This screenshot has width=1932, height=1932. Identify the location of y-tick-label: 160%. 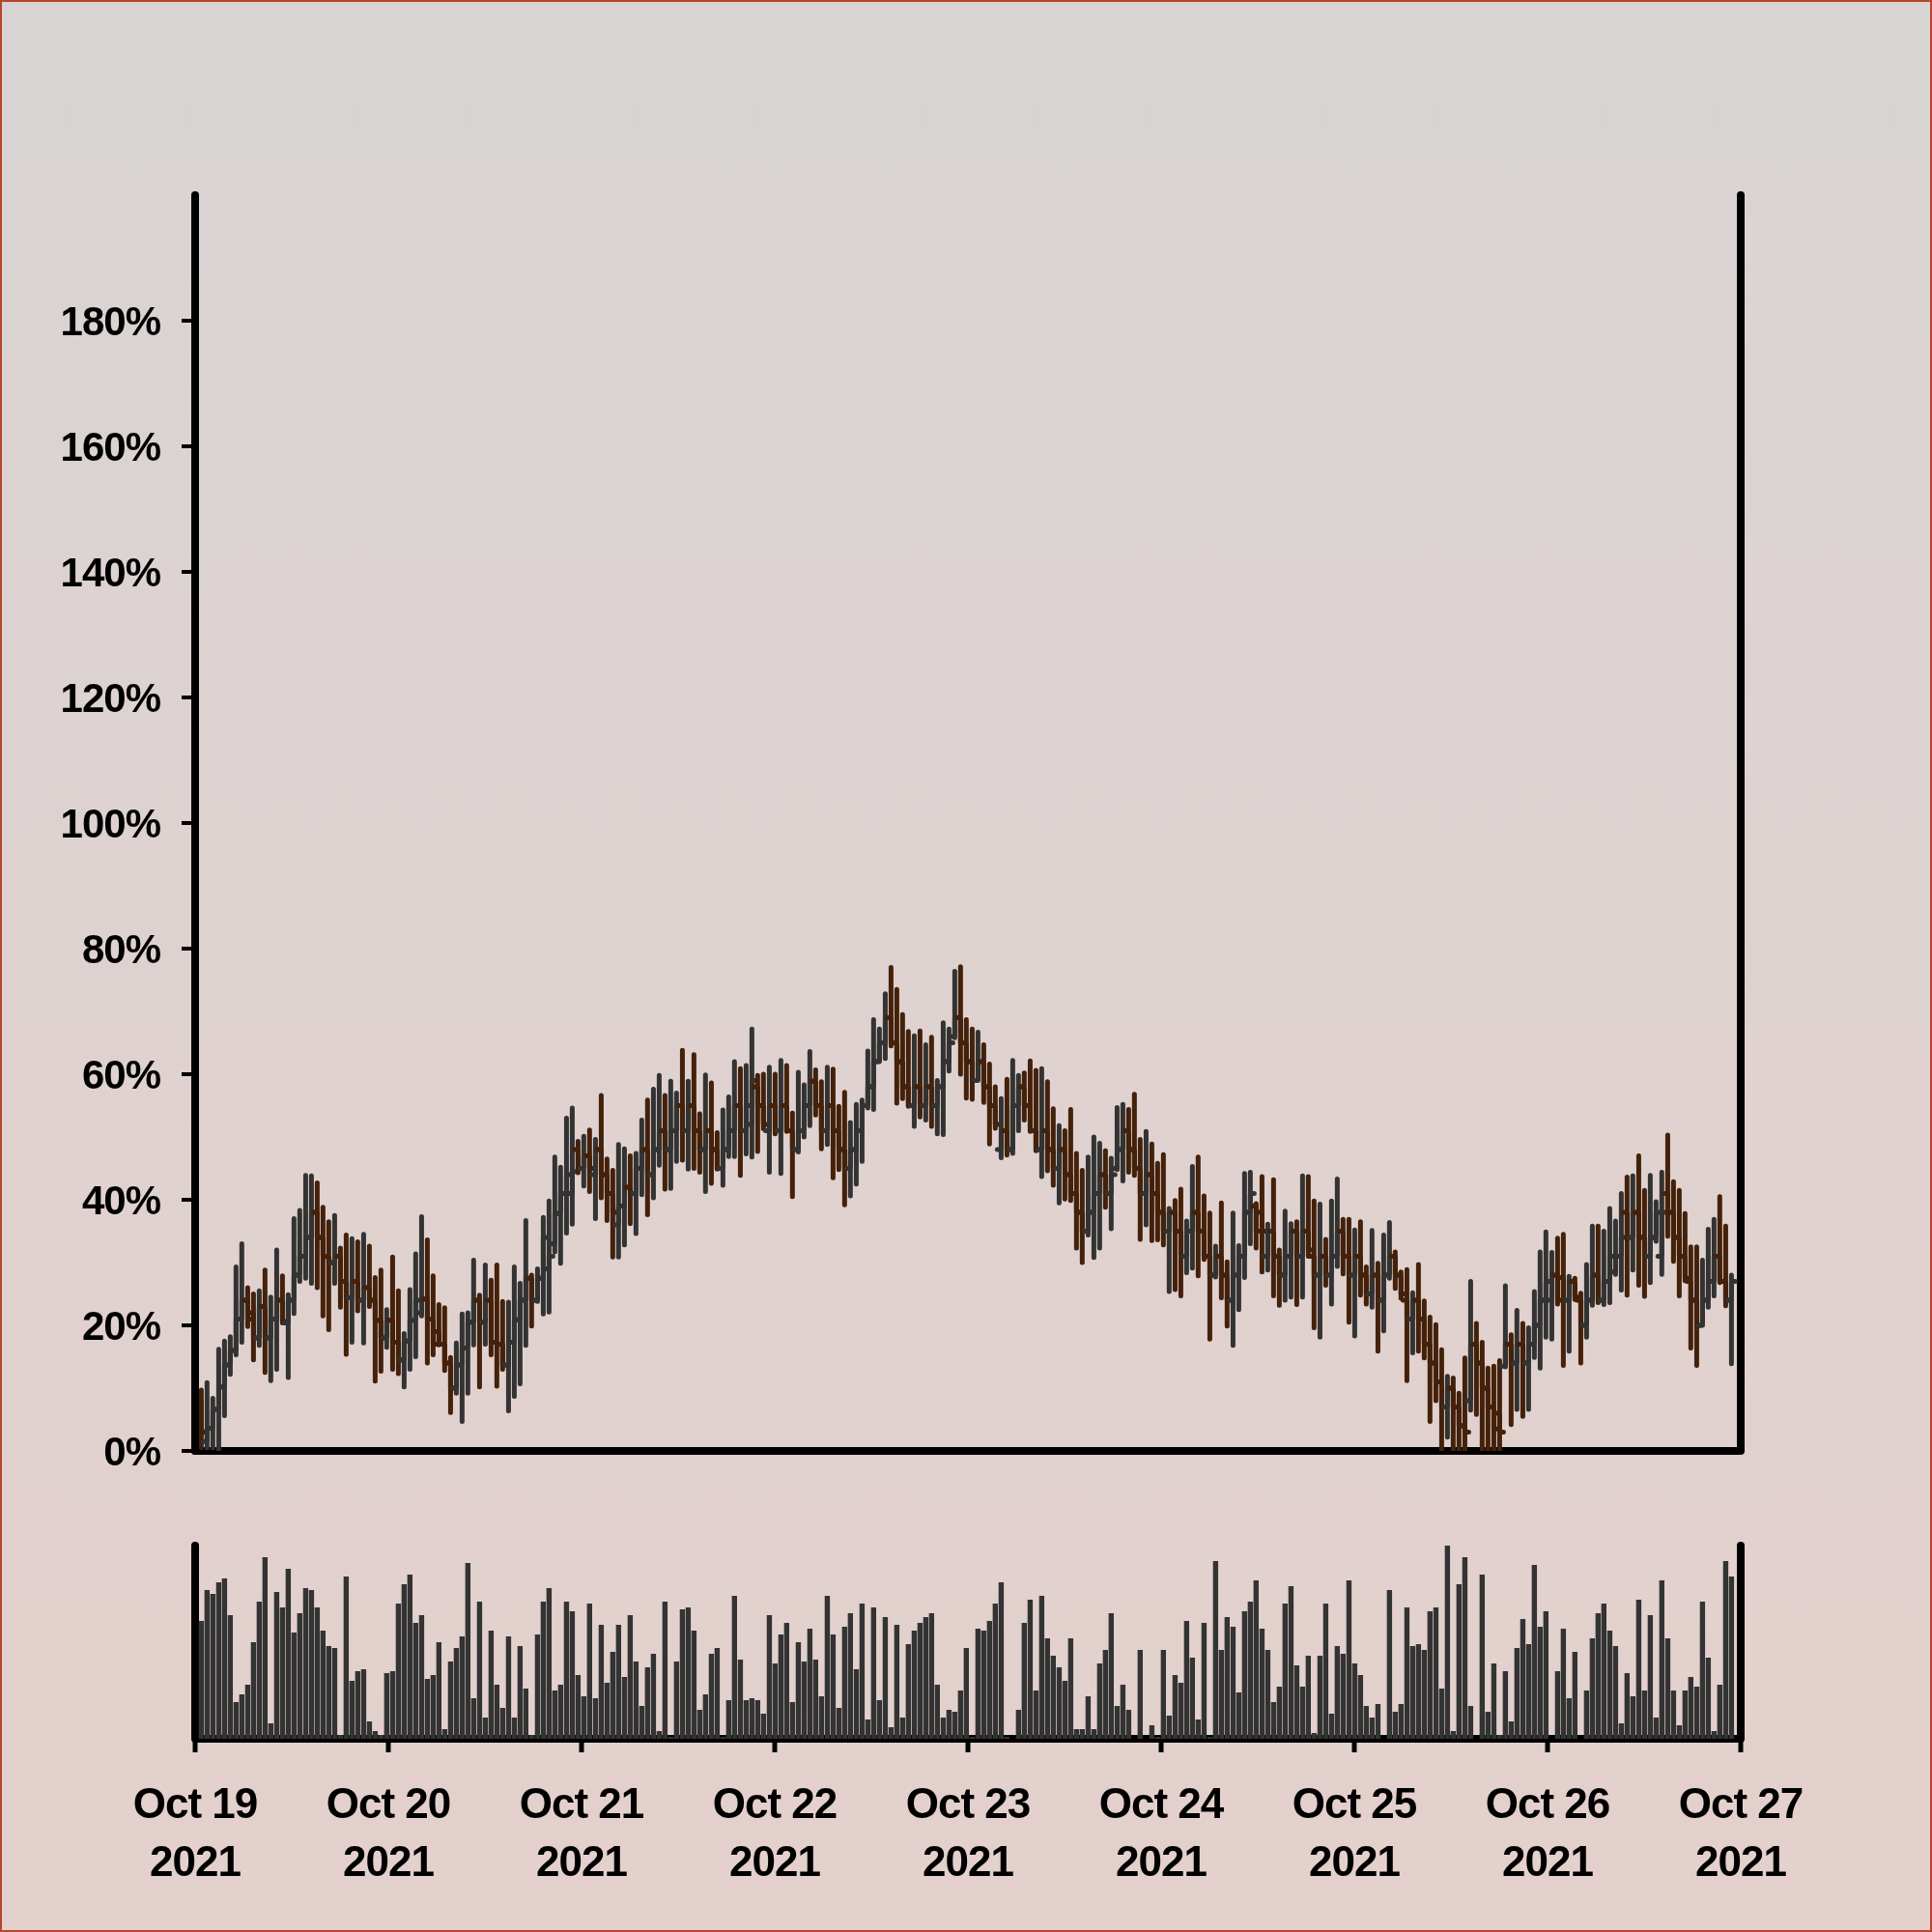
(110, 446).